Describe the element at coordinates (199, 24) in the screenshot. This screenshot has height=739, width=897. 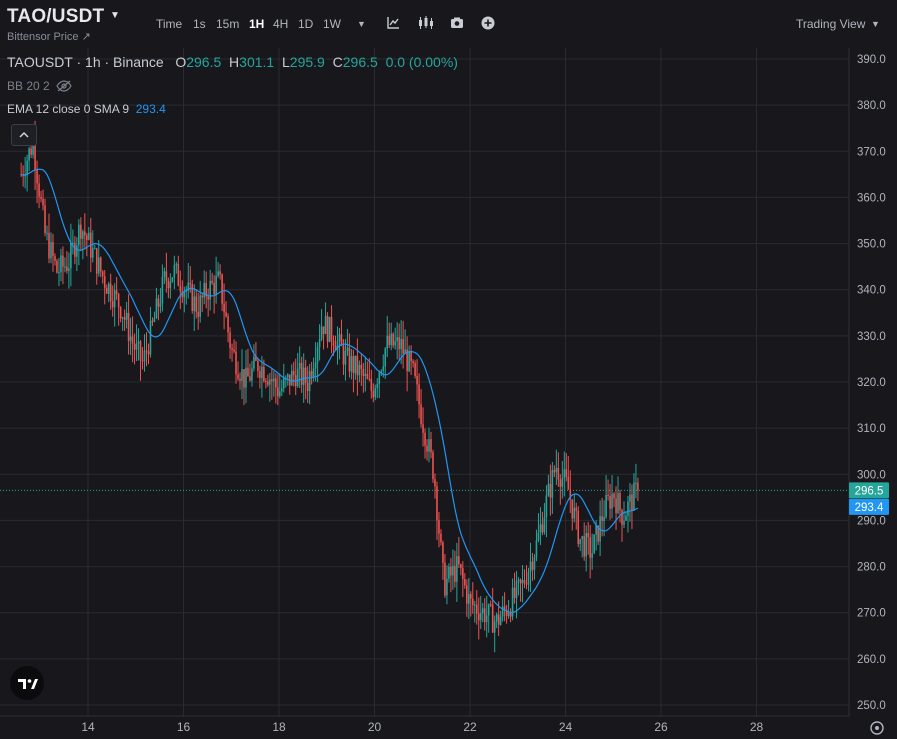
I see `timeframe-1s: 1s` at that location.